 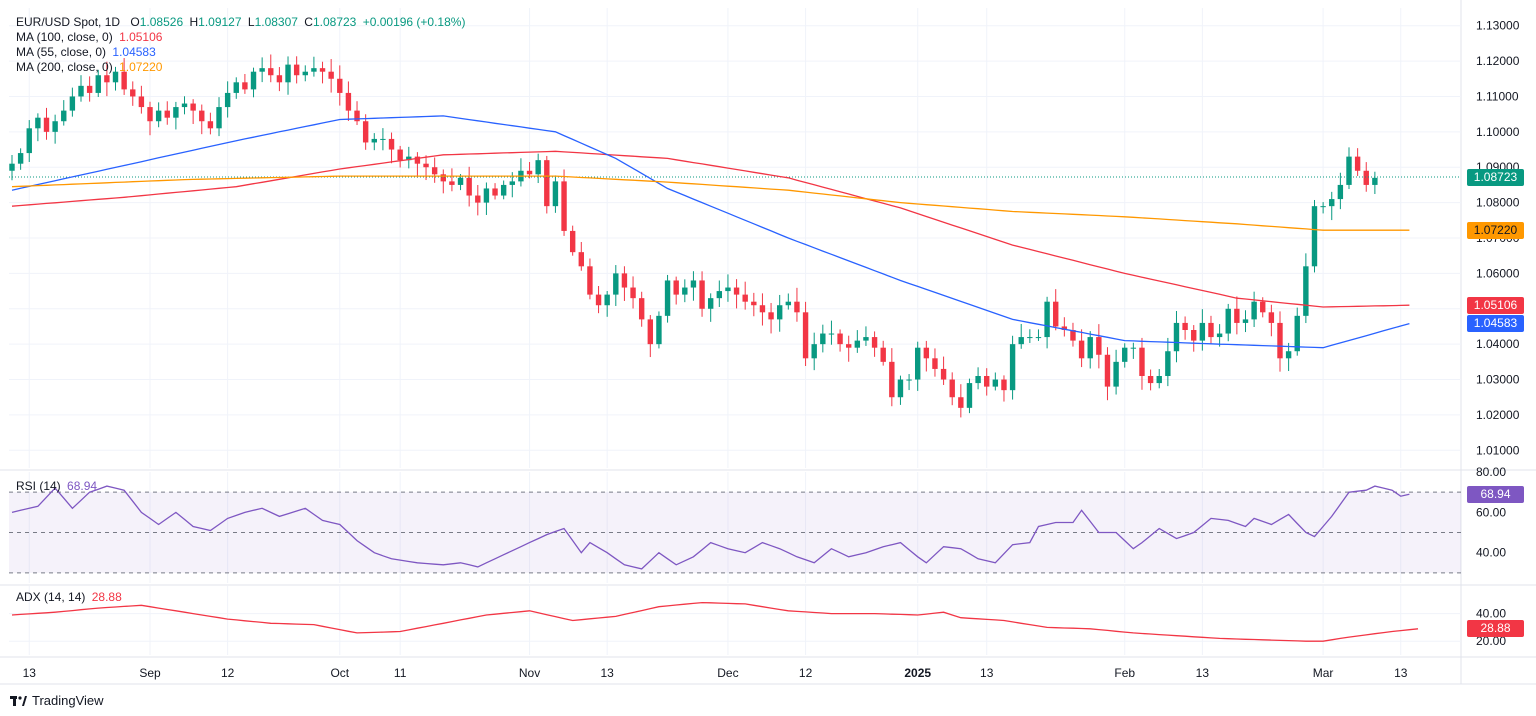 I want to click on rsi-tick-label: 40.00, so click(x=1491, y=553).